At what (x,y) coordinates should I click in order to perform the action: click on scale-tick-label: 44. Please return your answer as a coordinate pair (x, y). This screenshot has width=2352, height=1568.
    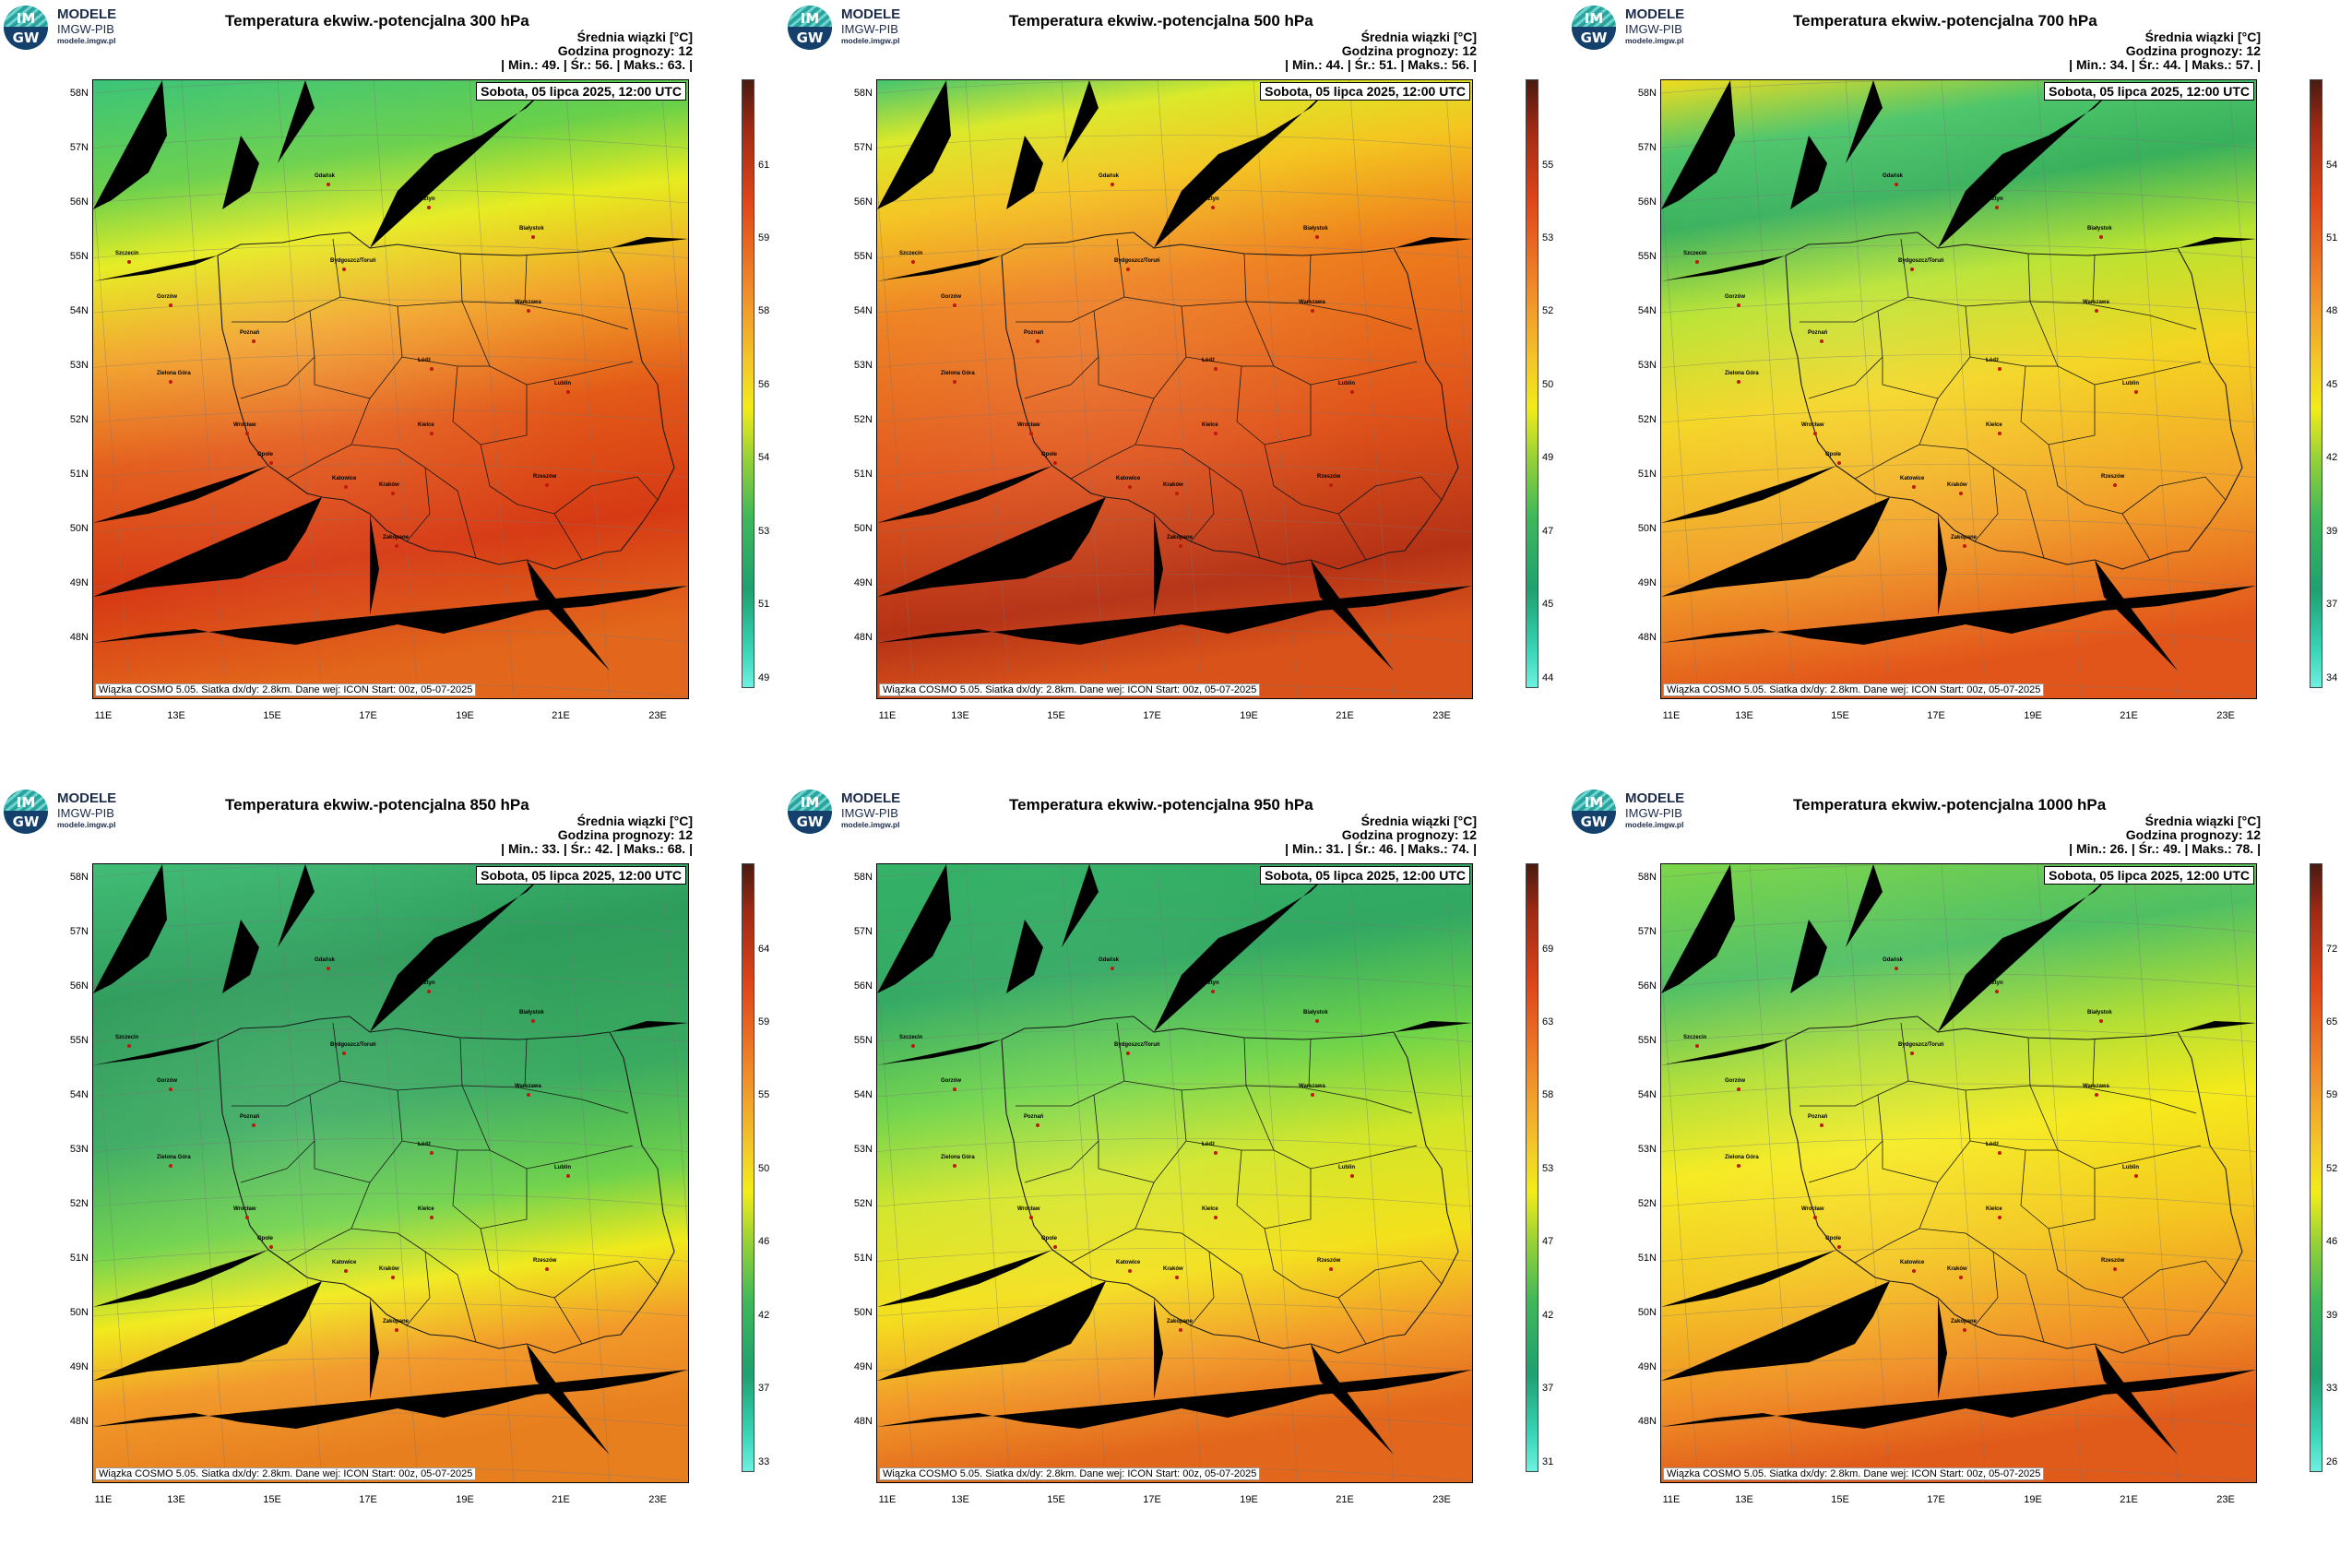
    Looking at the image, I should click on (1548, 677).